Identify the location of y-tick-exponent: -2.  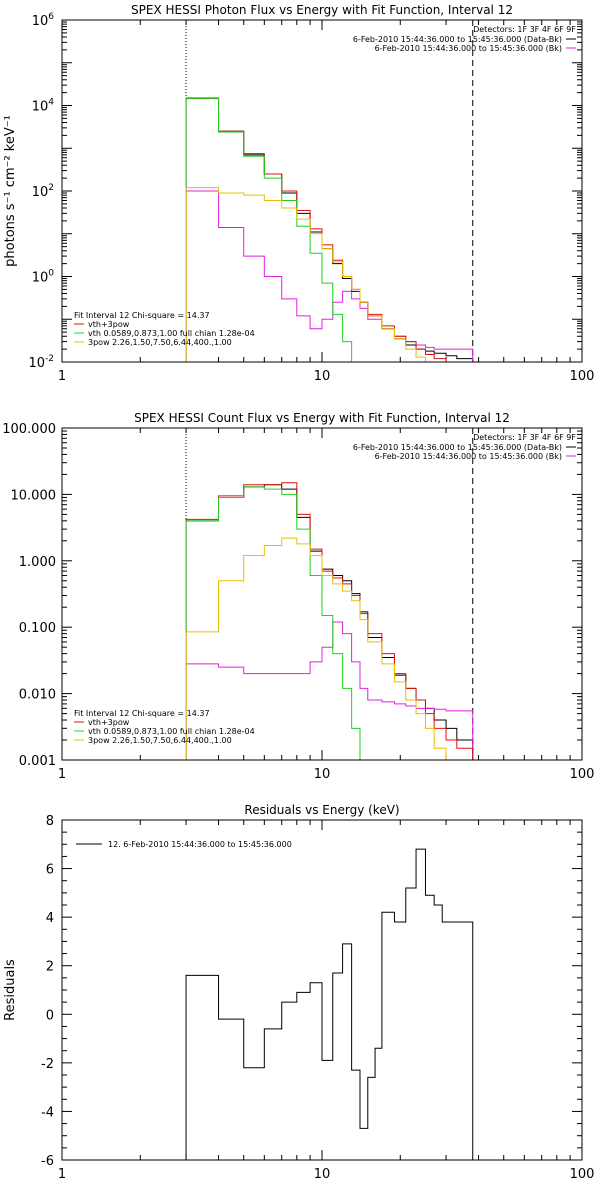
(49, 359).